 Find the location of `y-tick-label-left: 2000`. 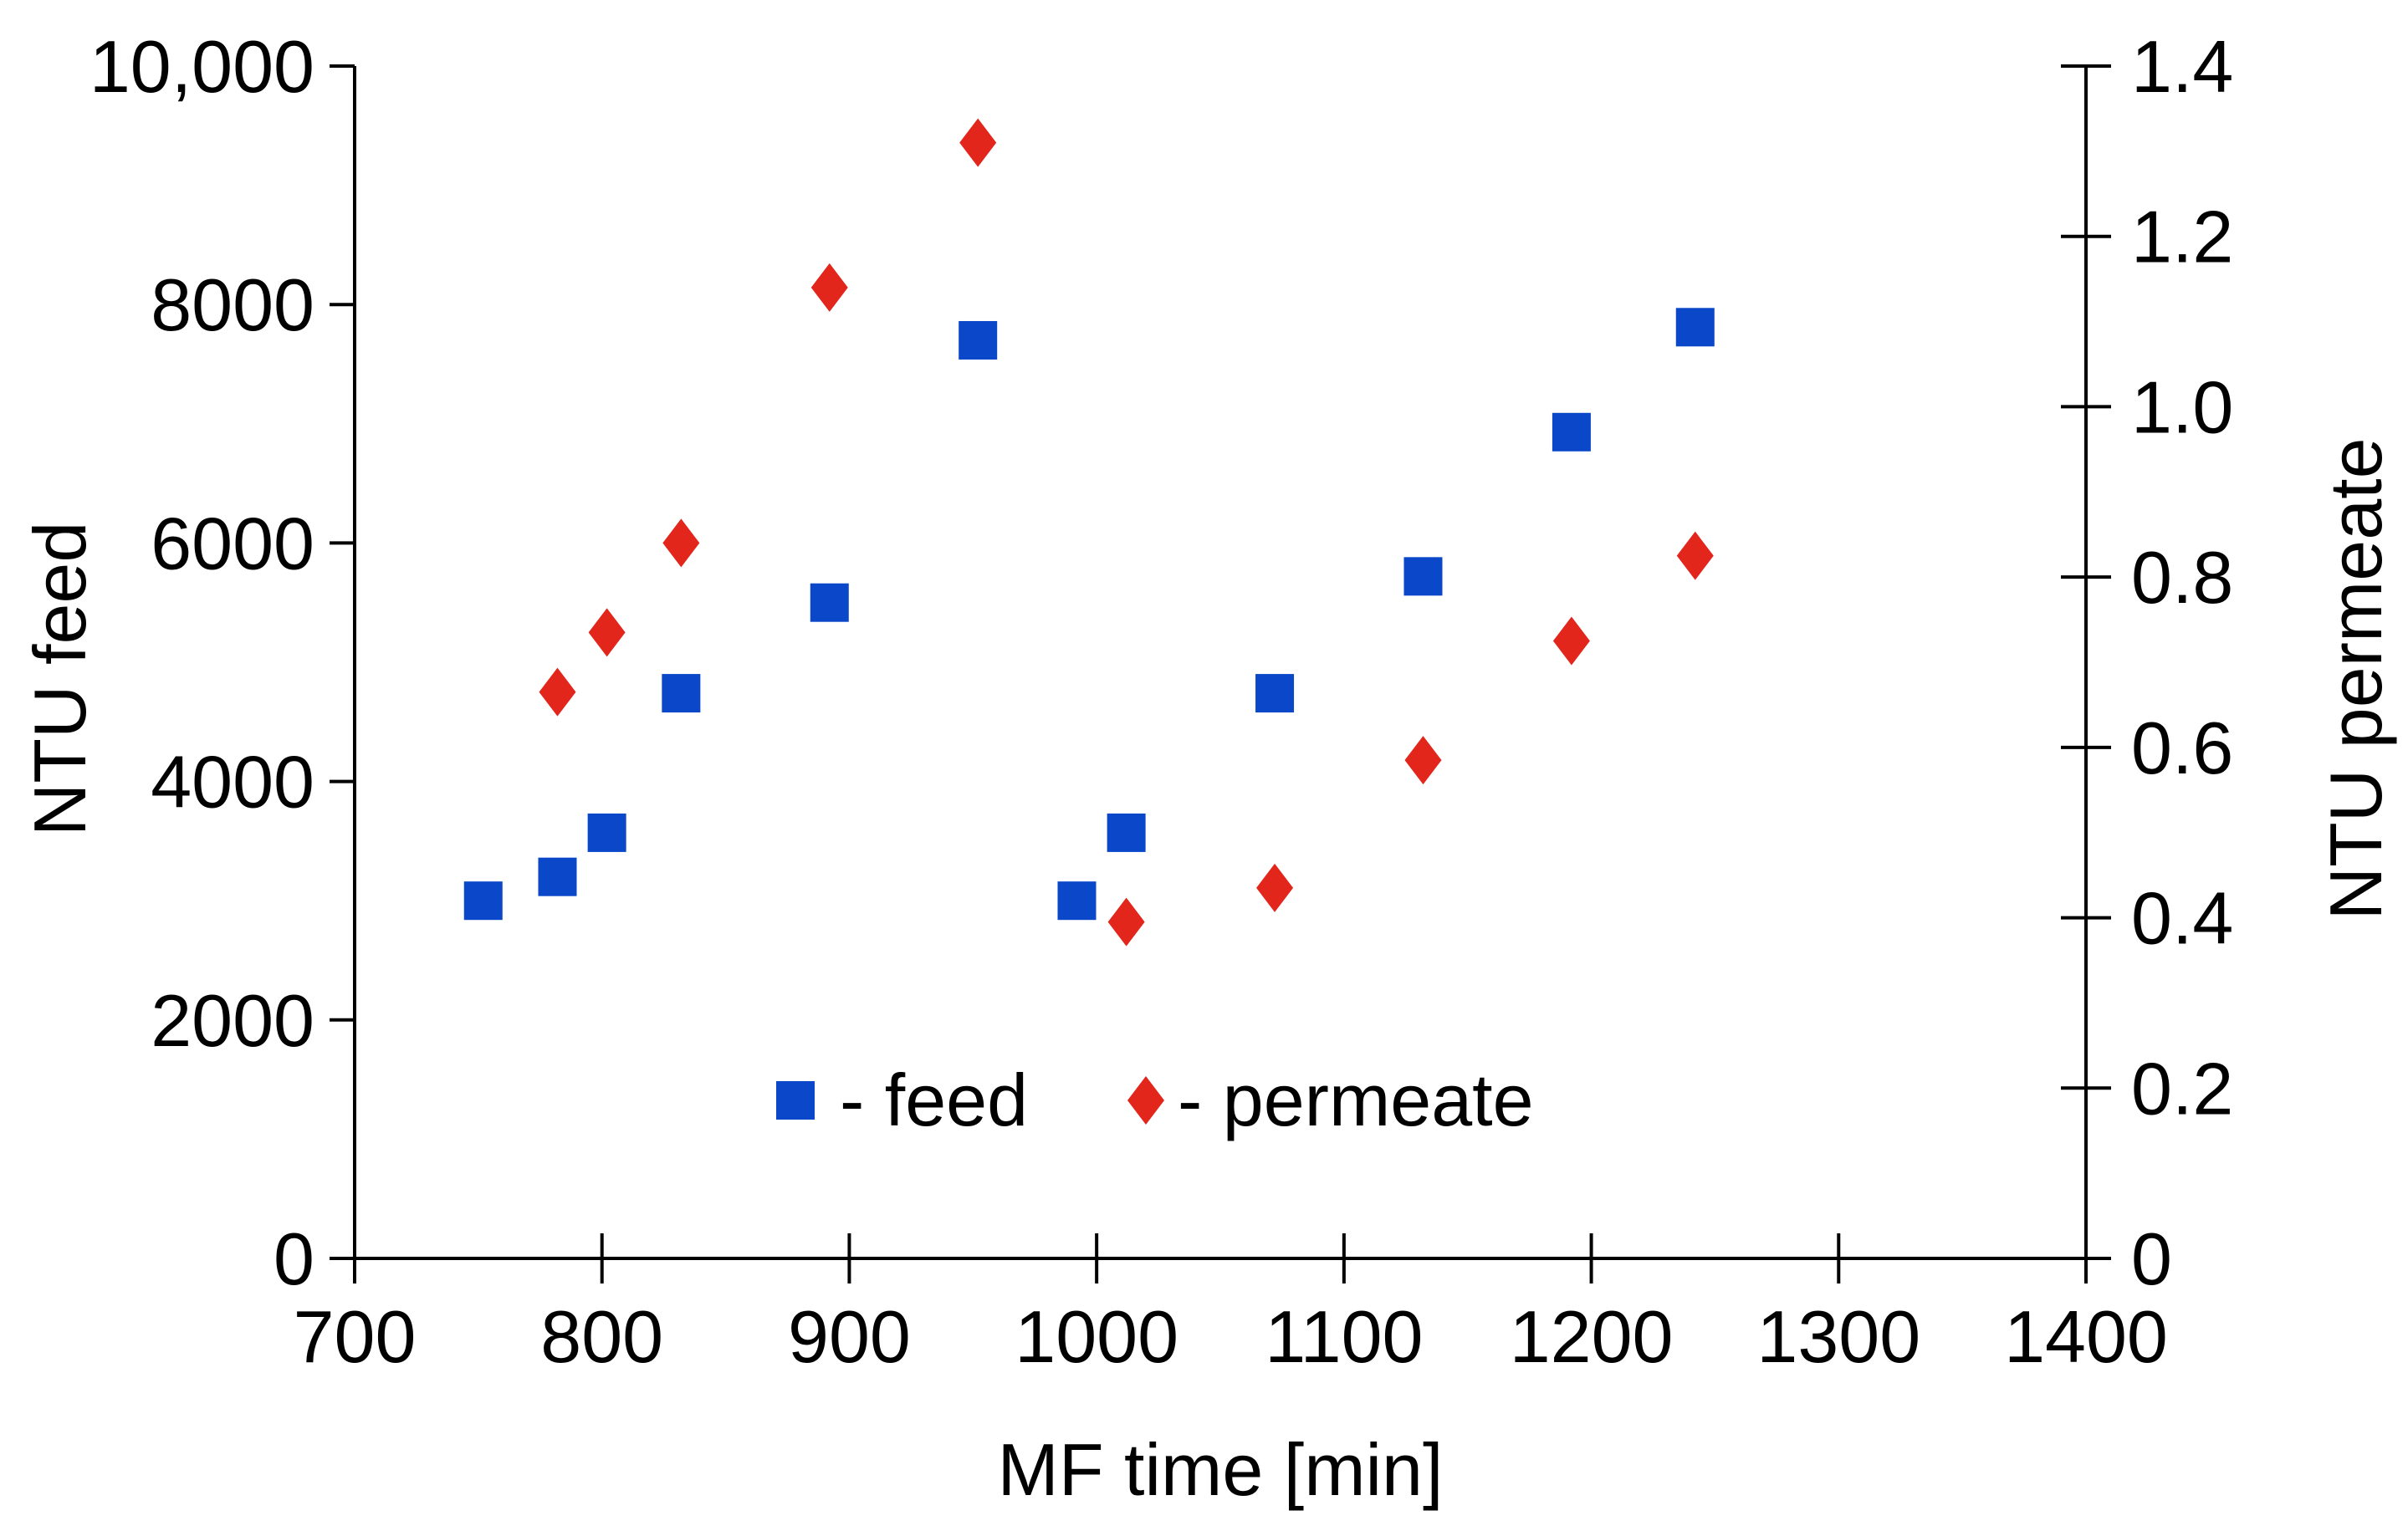

y-tick-label-left: 2000 is located at coordinates (232, 1021).